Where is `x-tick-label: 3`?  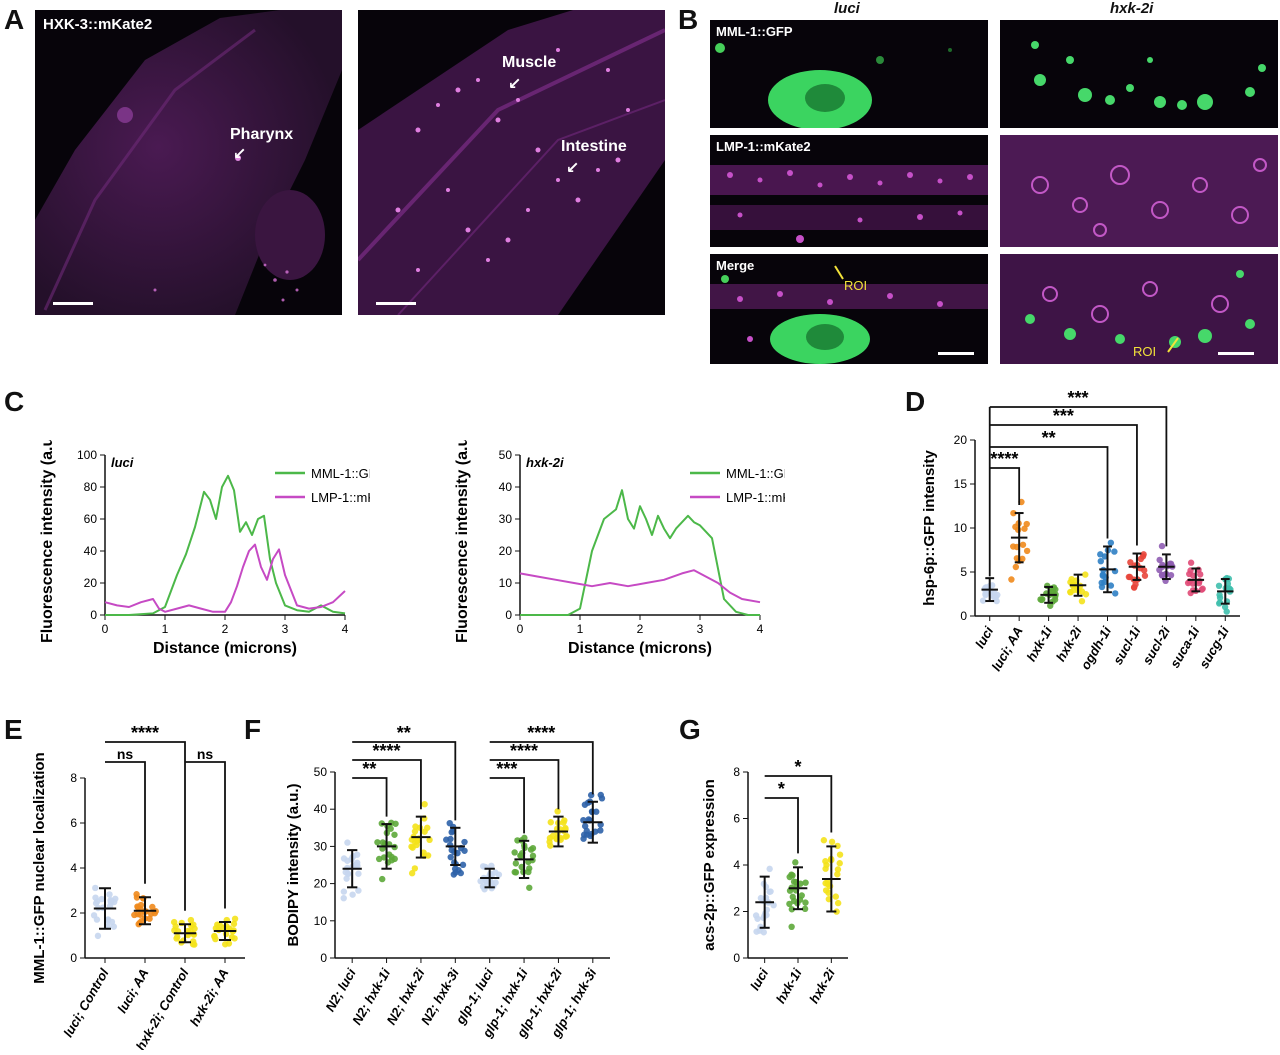
x-tick-label: 3 is located at coordinates (285, 629).